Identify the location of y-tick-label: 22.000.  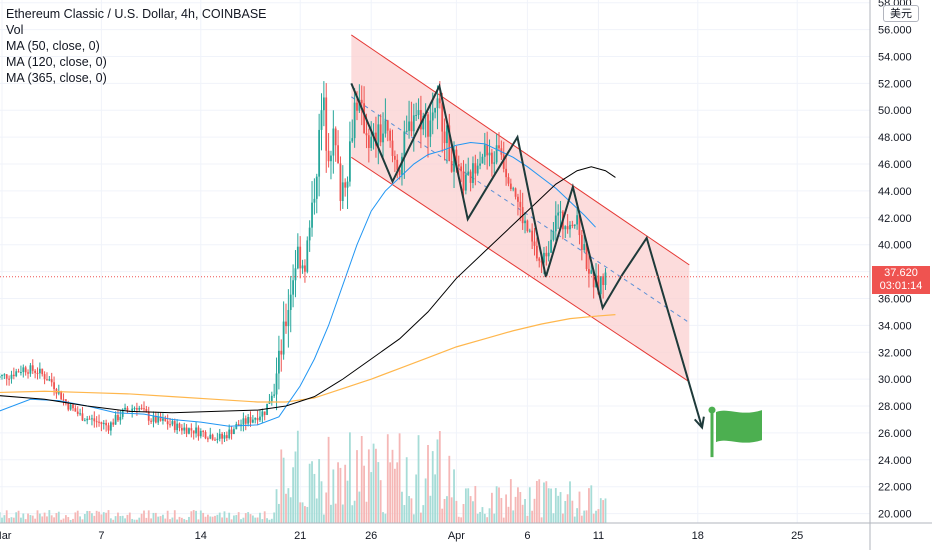
(895, 488).